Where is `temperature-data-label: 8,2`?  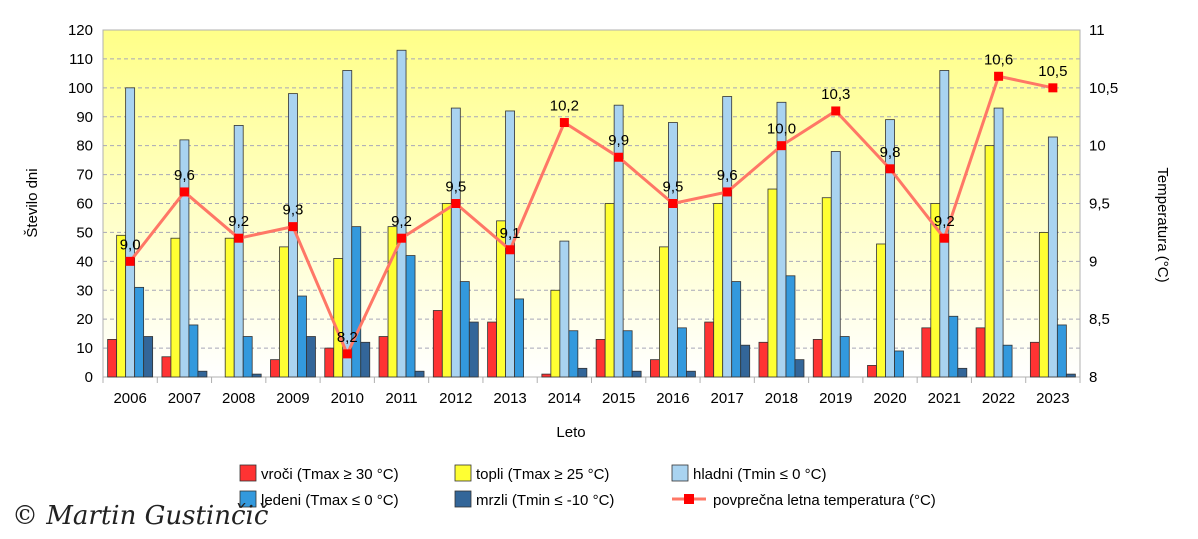
temperature-data-label: 8,2 is located at coordinates (347, 337).